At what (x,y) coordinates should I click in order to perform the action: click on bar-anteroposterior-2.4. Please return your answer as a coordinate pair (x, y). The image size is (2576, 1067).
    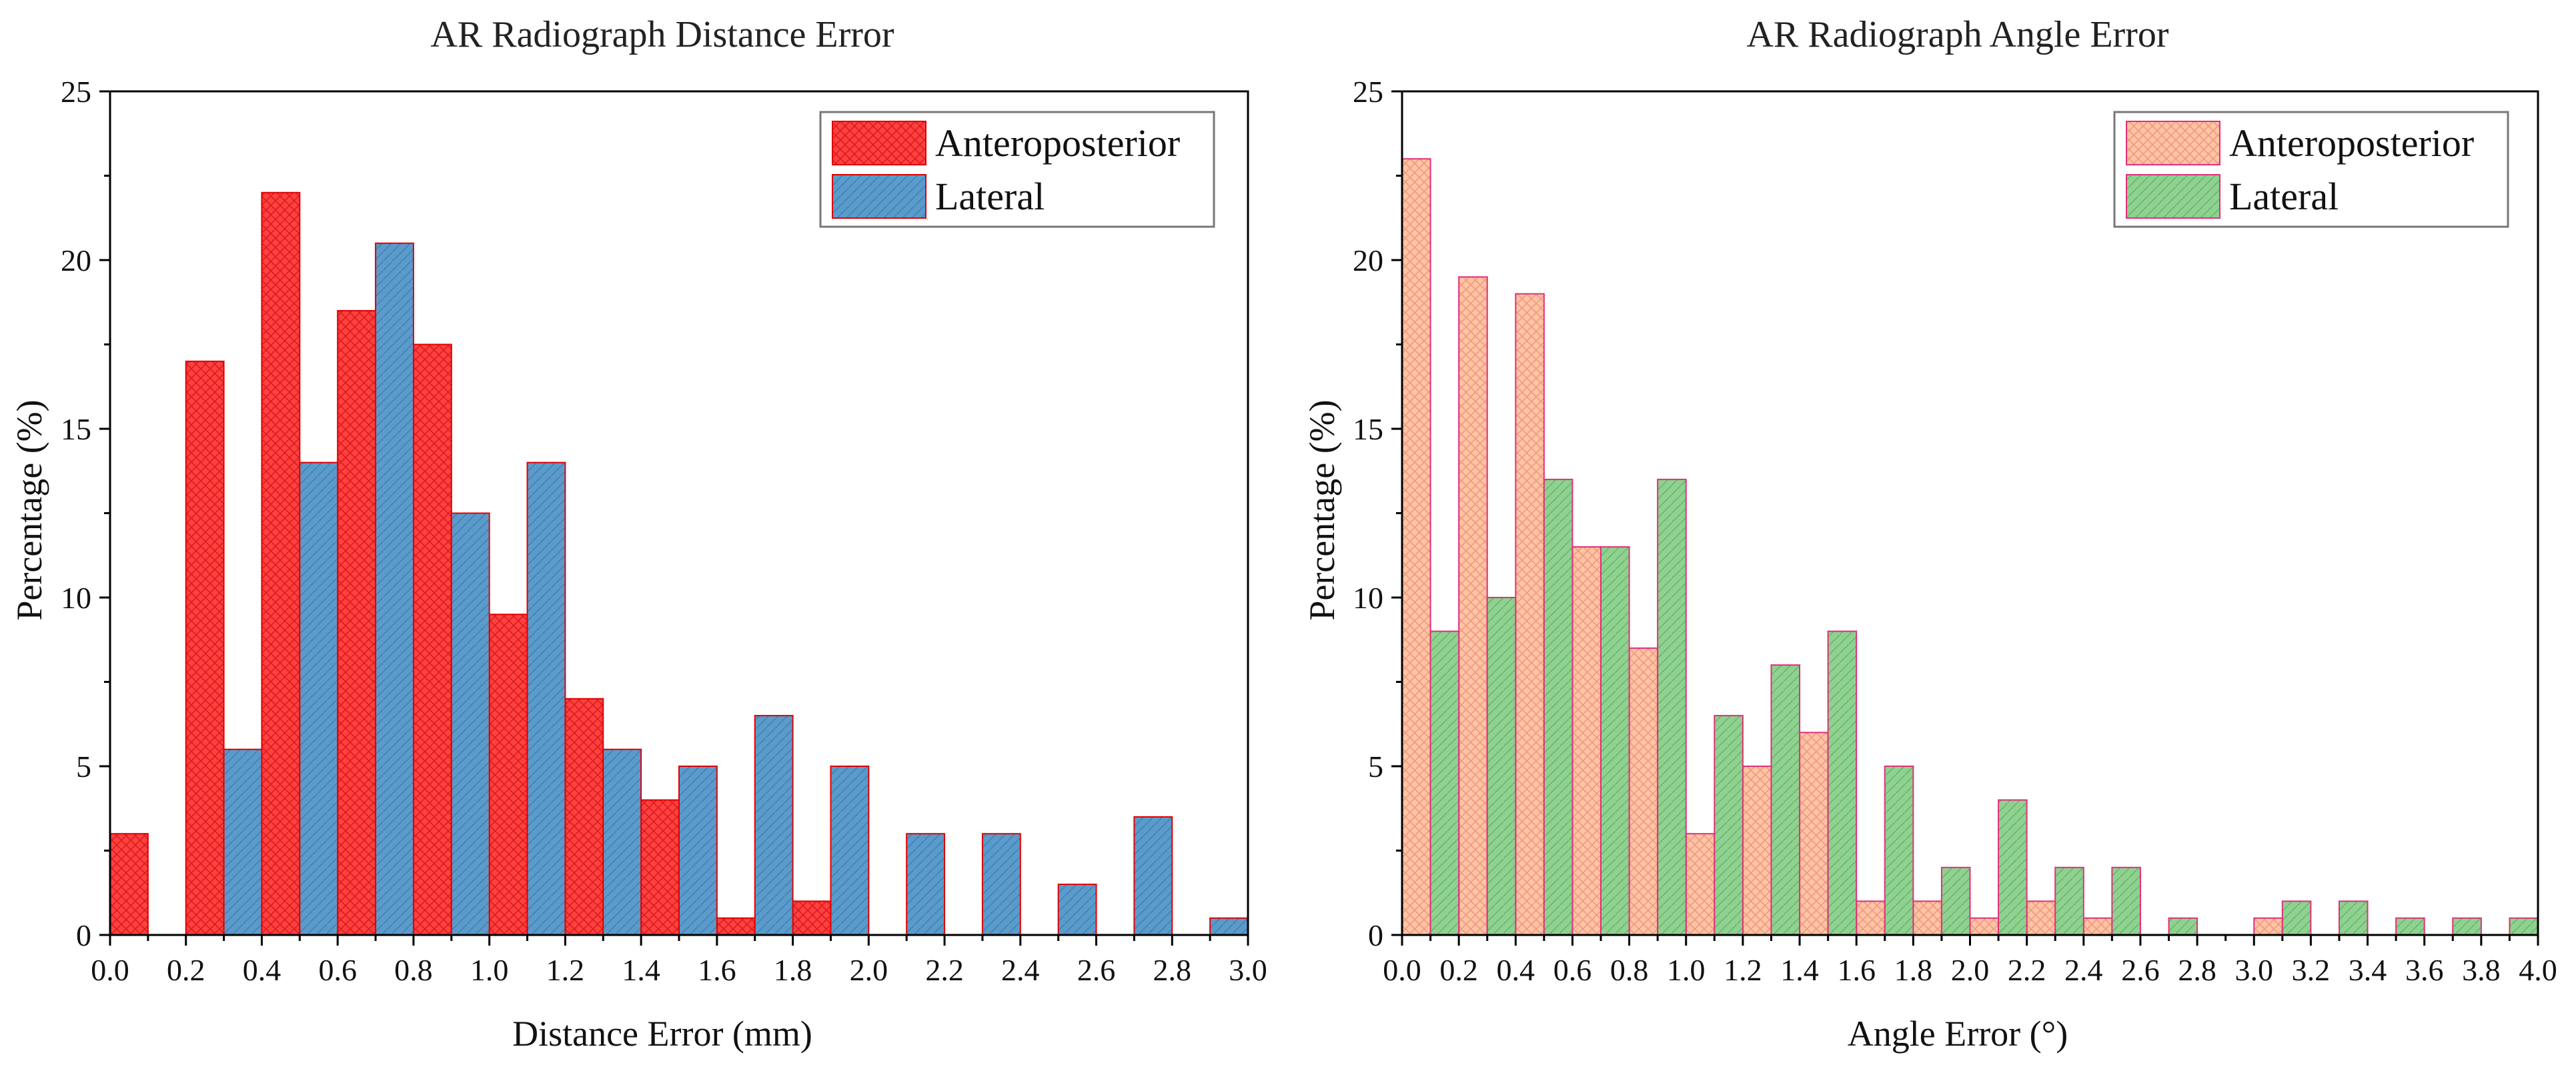
    Looking at the image, I should click on (2097, 926).